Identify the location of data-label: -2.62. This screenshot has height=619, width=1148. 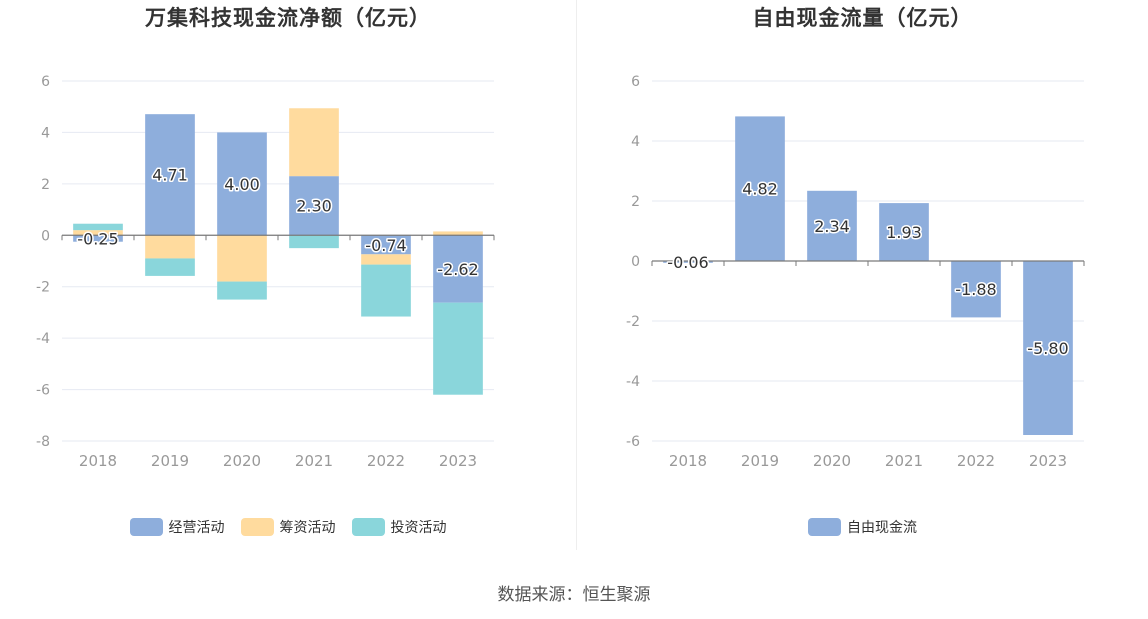
(457, 269).